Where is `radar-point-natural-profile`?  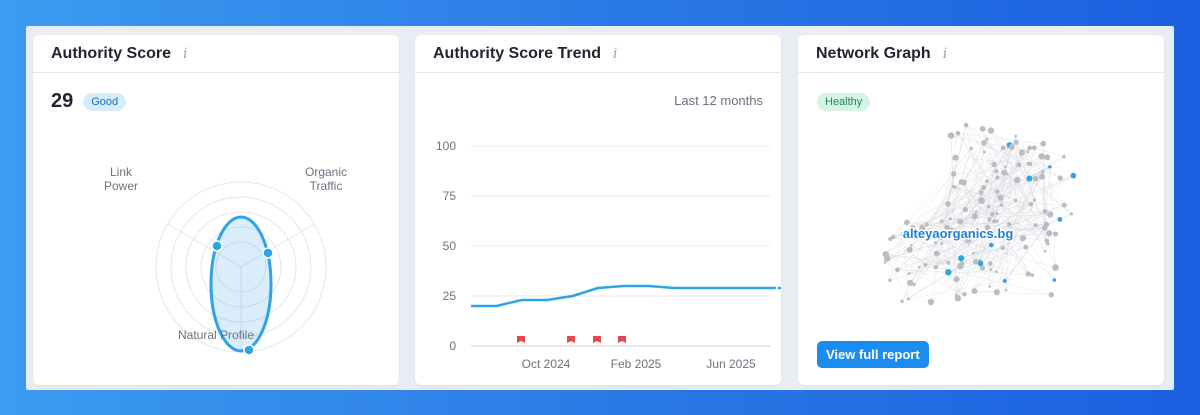
radar-point-natural-profile is located at coordinates (249, 350).